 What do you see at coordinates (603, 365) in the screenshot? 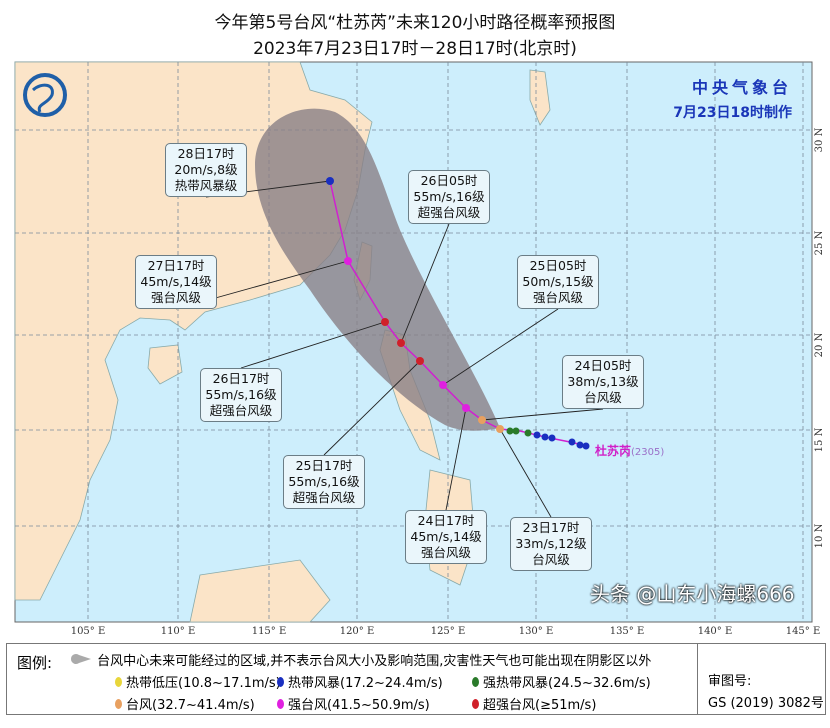
I see `forecast-time: 24日05时` at bounding box center [603, 365].